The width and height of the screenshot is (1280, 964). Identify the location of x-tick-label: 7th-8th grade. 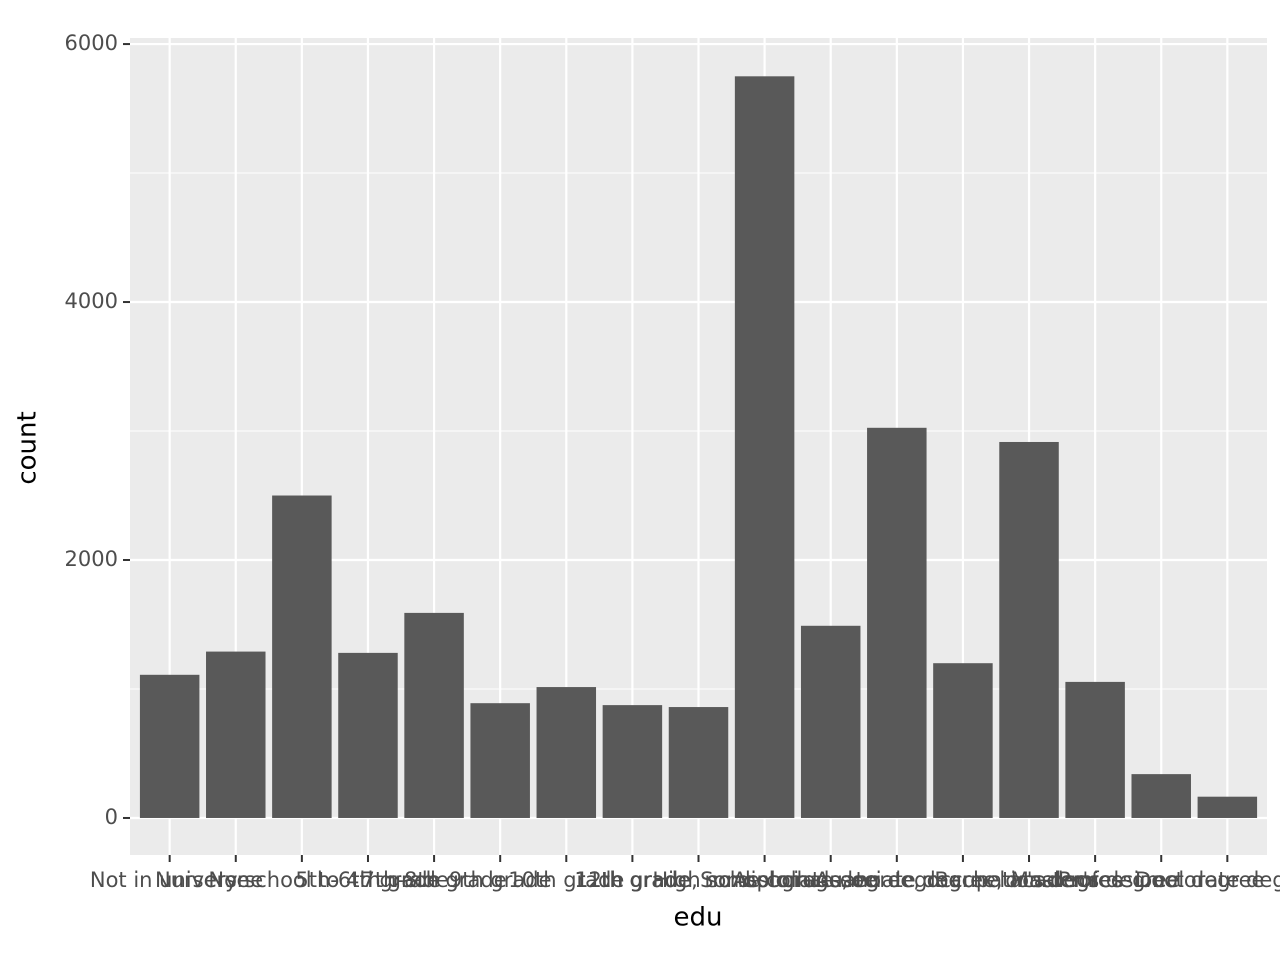
(434, 880).